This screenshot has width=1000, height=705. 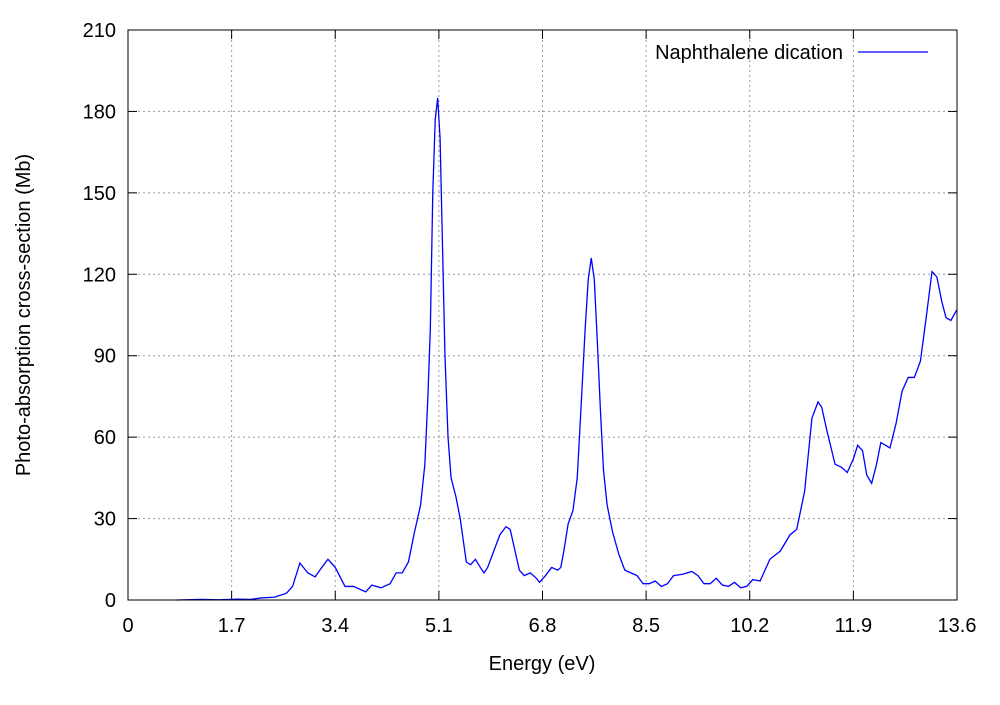 I want to click on x-tick-label: 3.4, so click(x=335, y=626).